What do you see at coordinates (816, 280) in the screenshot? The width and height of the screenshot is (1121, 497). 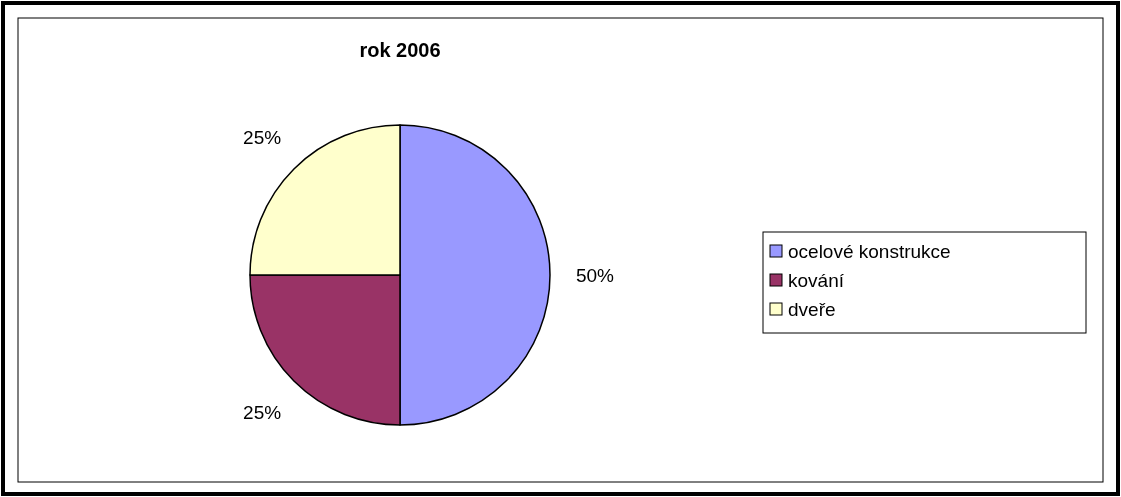 I see `legend-label: kování` at bounding box center [816, 280].